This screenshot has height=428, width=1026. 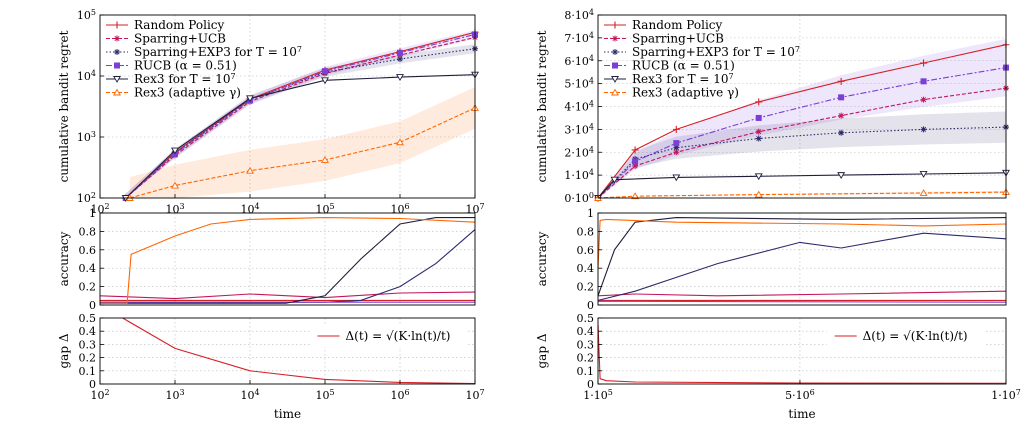 What do you see at coordinates (586, 231) in the screenshot?
I see `y-tick-label: 0.8` at bounding box center [586, 231].